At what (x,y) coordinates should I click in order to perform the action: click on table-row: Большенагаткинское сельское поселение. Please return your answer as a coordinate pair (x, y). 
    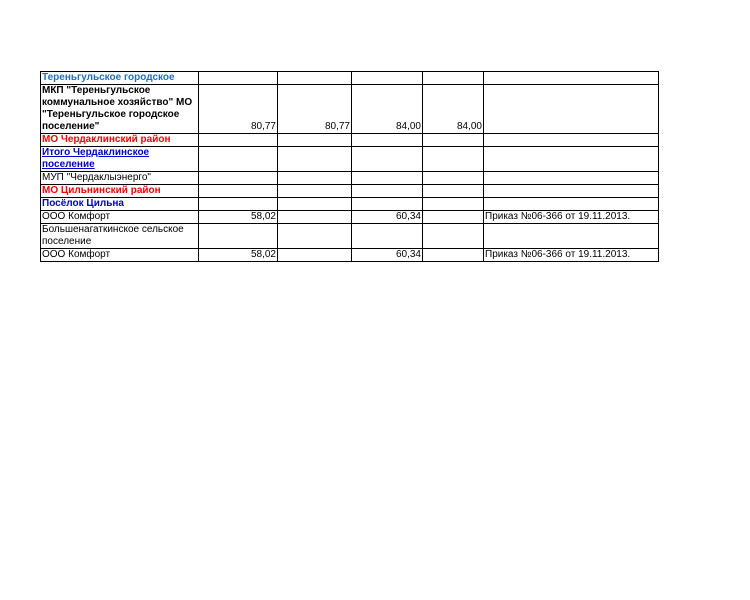
    Looking at the image, I should click on (349, 236).